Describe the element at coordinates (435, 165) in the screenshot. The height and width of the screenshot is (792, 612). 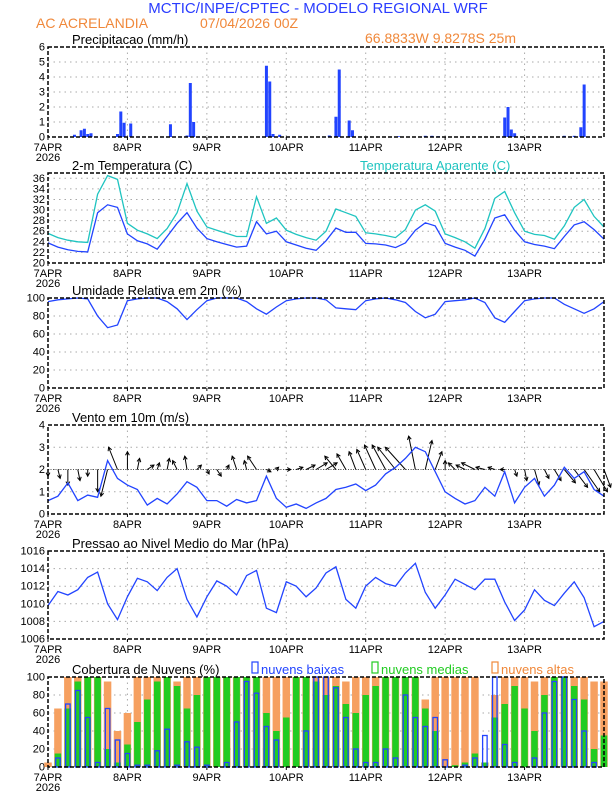
I see `legend-apparent-temperature: Temperatura Aparente (C)` at that location.